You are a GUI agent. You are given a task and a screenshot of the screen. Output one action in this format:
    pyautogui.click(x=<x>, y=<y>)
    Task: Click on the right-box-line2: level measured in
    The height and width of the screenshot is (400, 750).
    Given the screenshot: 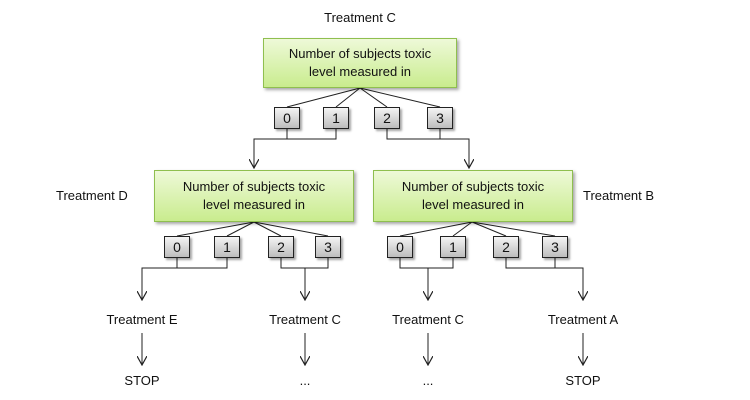 What is the action you would take?
    pyautogui.click(x=473, y=204)
    